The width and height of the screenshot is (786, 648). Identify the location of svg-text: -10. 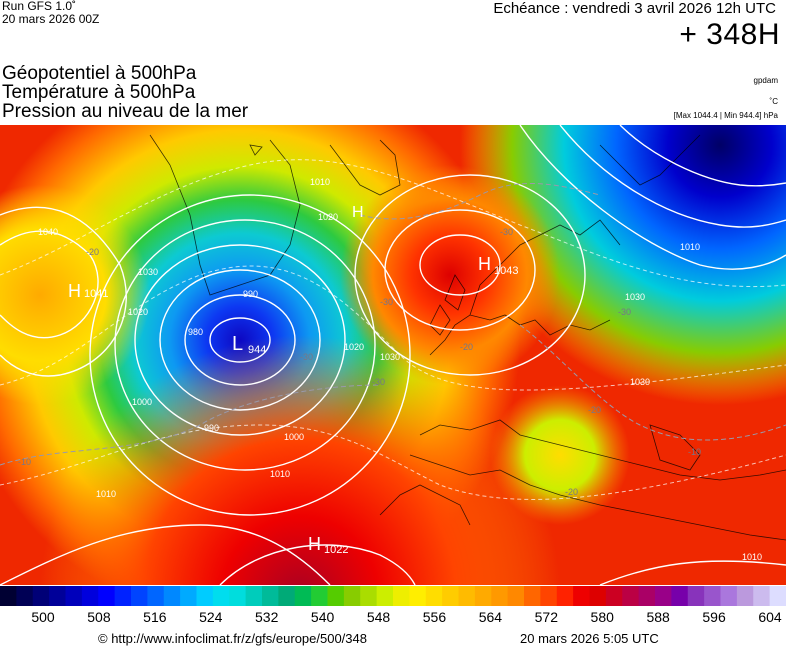
(24, 462).